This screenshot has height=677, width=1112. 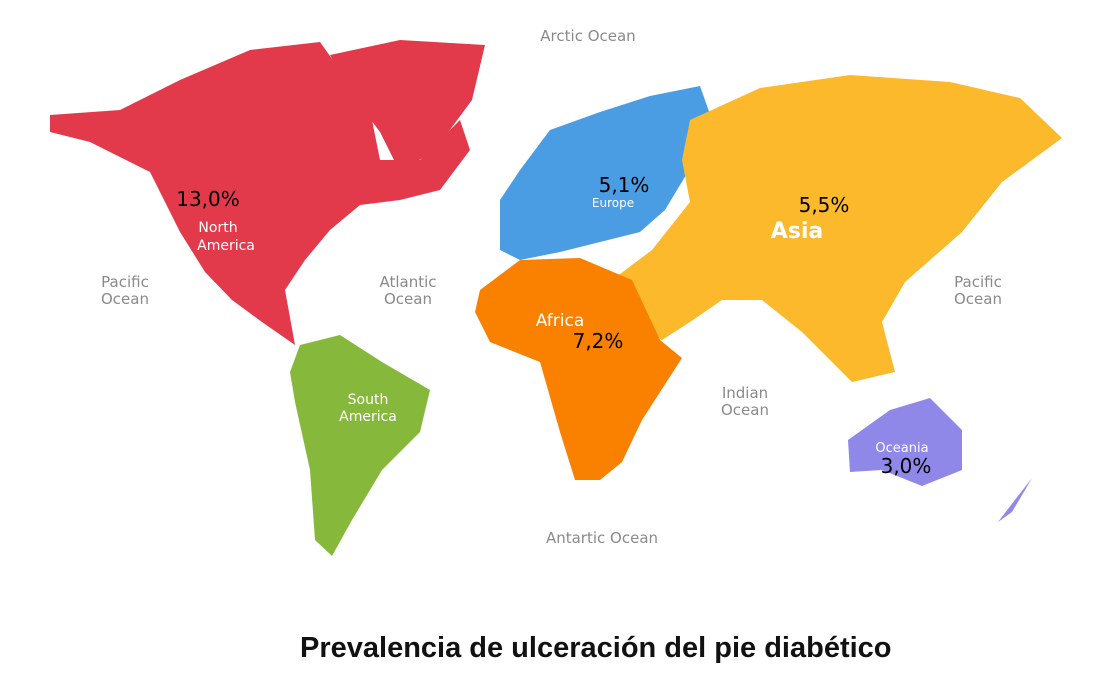 I want to click on label-oceania: Oceania, so click(x=901, y=448).